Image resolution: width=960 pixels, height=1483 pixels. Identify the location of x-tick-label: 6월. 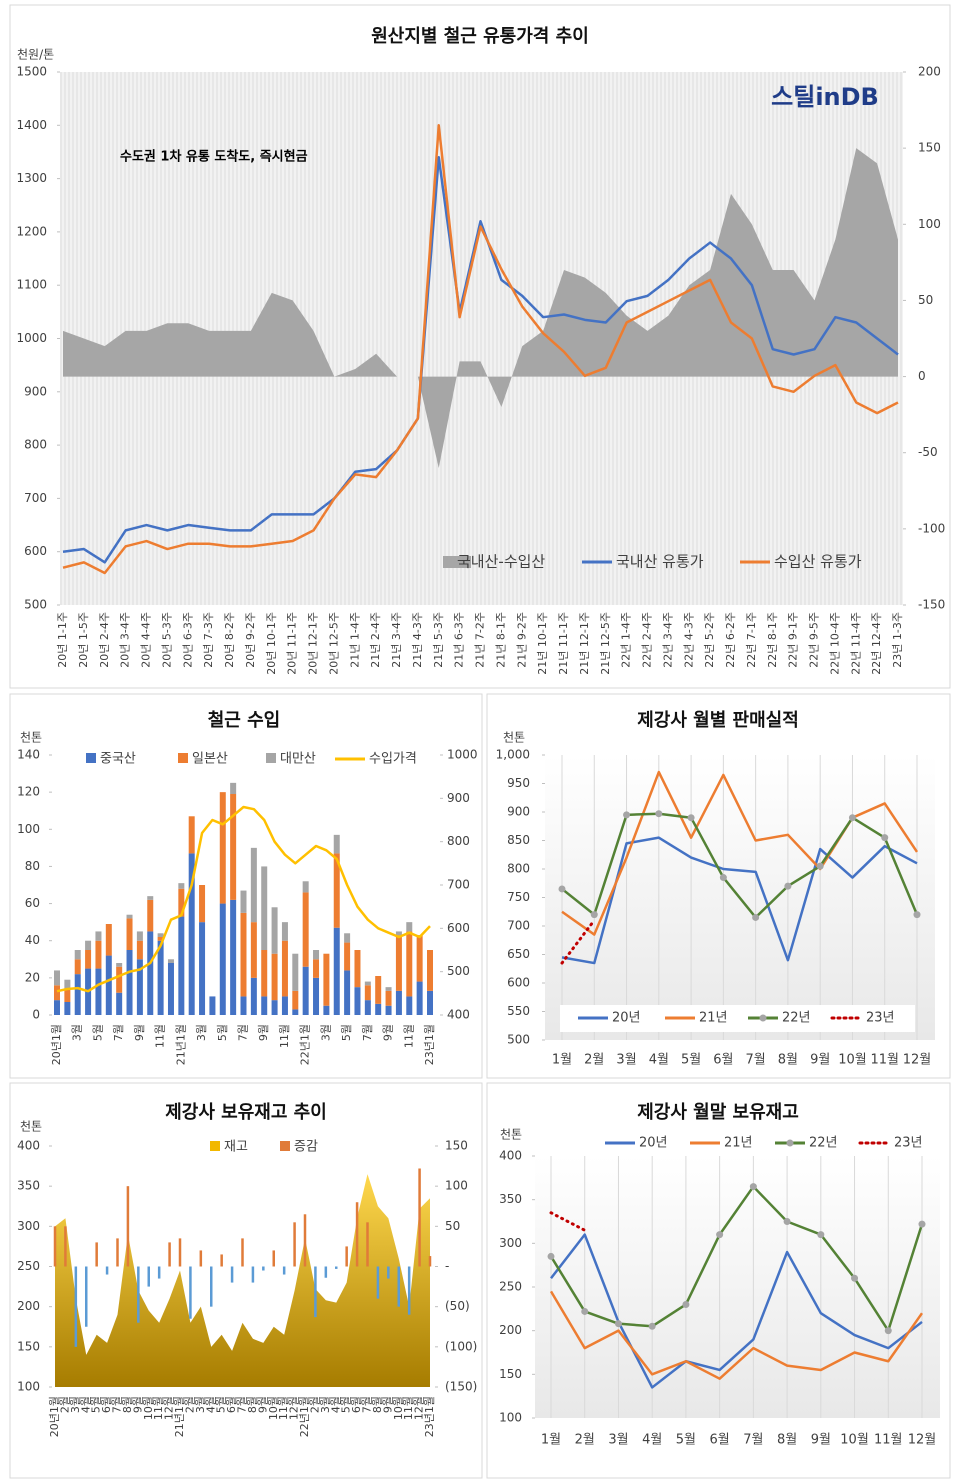
(723, 1060).